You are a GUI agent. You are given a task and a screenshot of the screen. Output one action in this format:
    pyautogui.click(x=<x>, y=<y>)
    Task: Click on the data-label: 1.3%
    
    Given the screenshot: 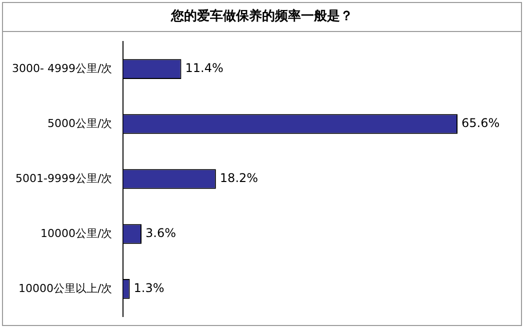 What is the action you would take?
    pyautogui.click(x=149, y=288)
    